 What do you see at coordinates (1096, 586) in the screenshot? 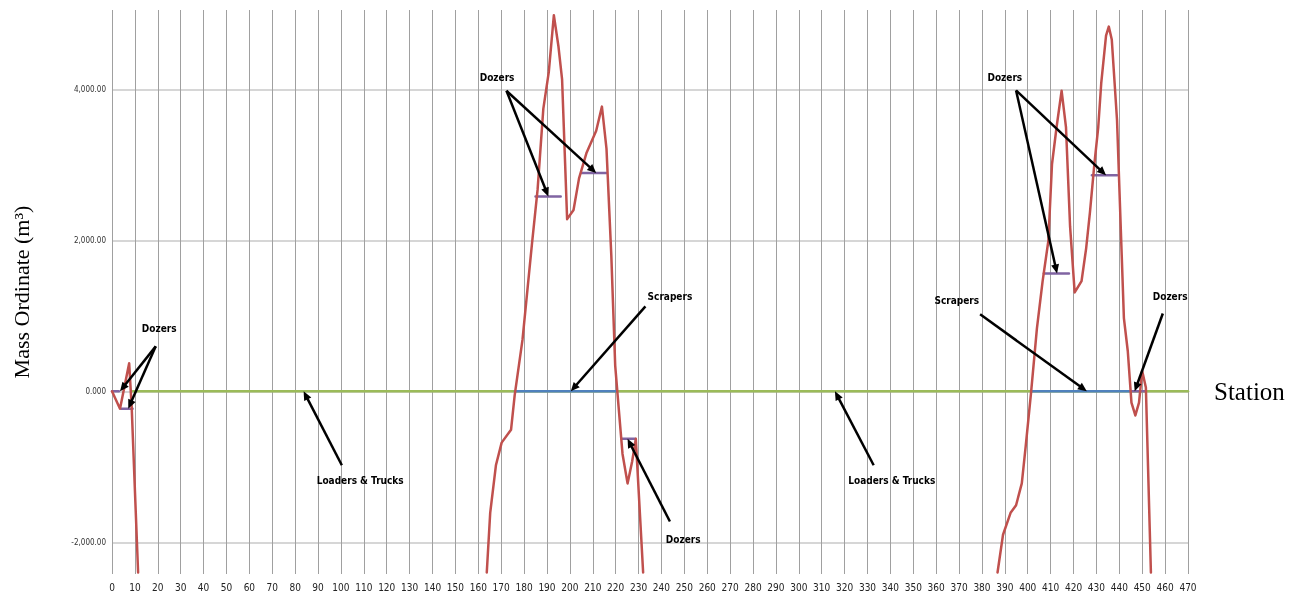
I see `x-tick-label: 430` at bounding box center [1096, 586].